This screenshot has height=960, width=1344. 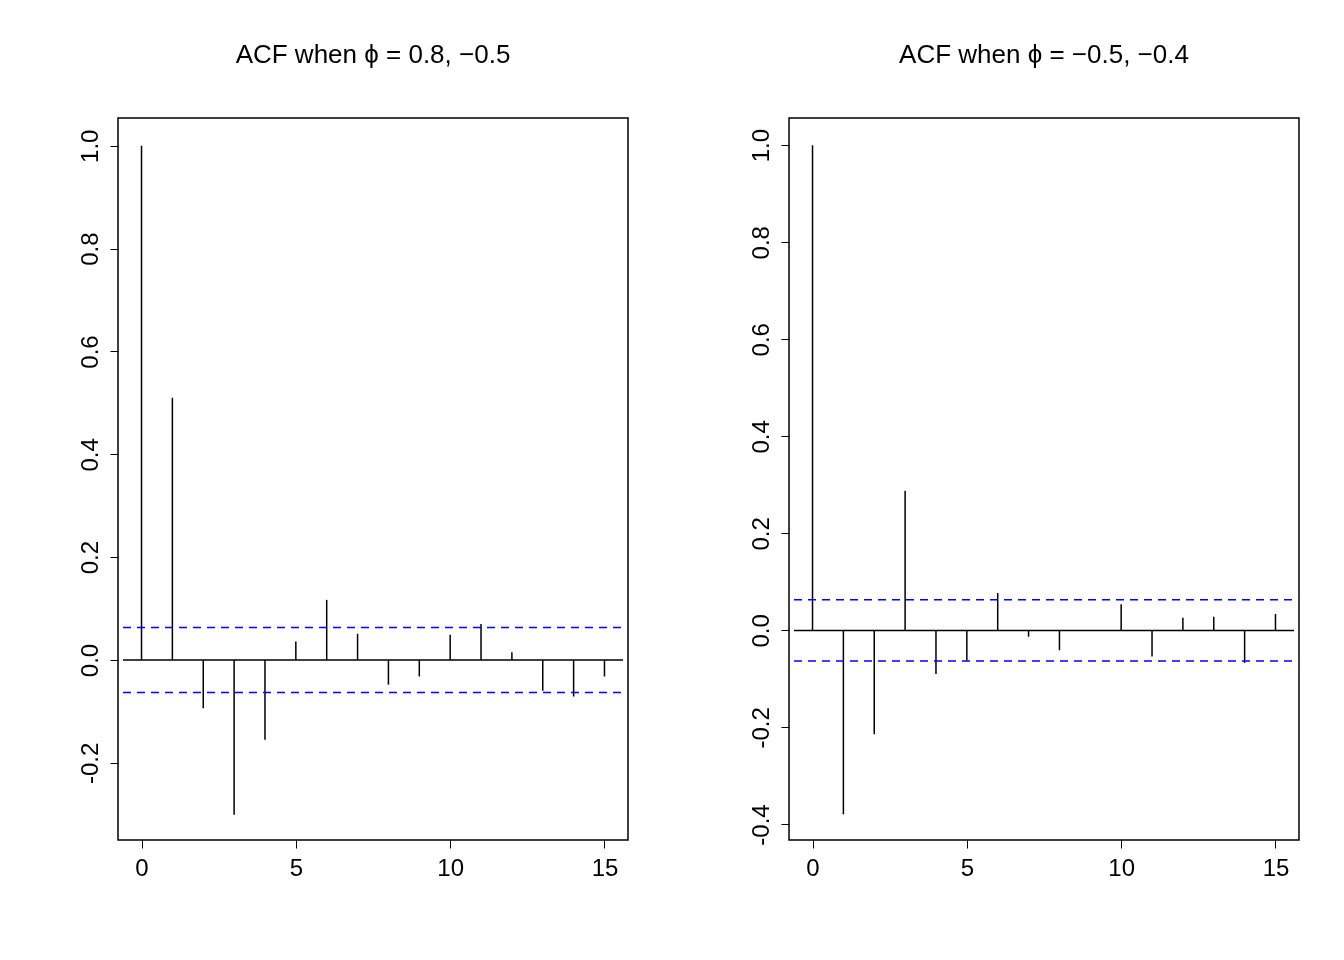 What do you see at coordinates (373, 54) in the screenshot?
I see `chart-title: ACF when ϕ = 0.8, −0.5` at bounding box center [373, 54].